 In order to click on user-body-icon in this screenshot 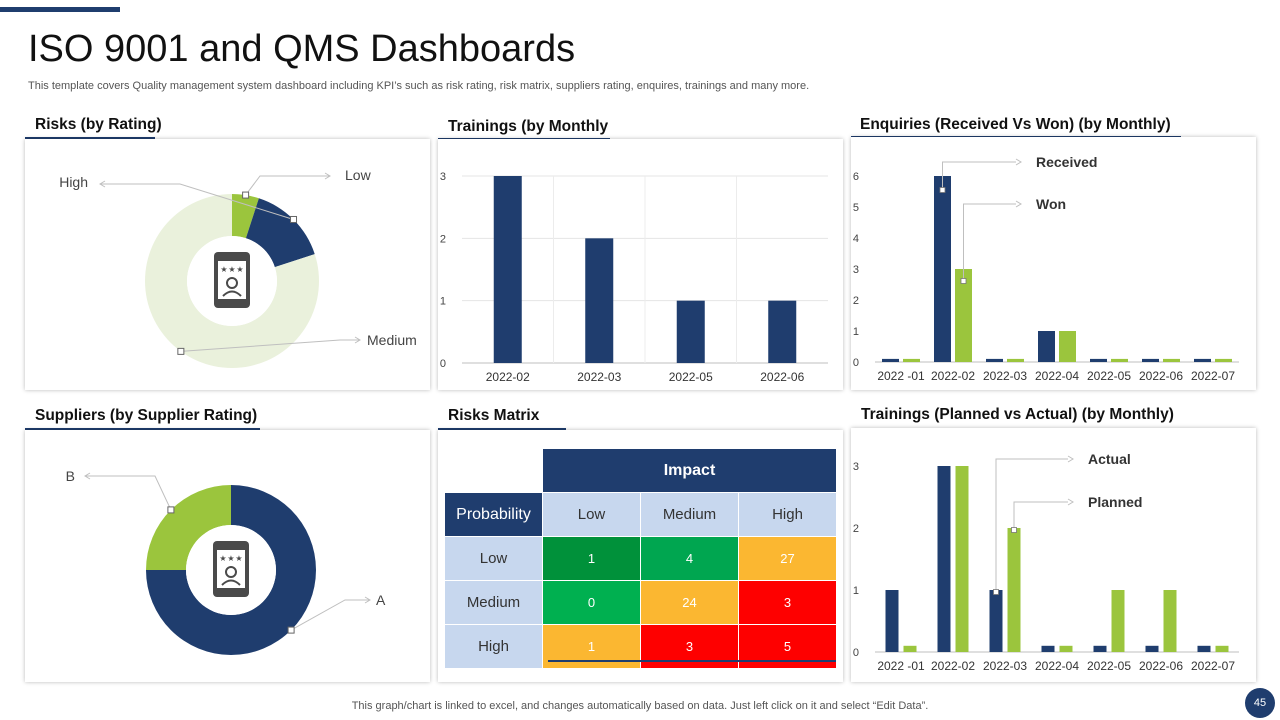, I will do `click(231, 582)`.